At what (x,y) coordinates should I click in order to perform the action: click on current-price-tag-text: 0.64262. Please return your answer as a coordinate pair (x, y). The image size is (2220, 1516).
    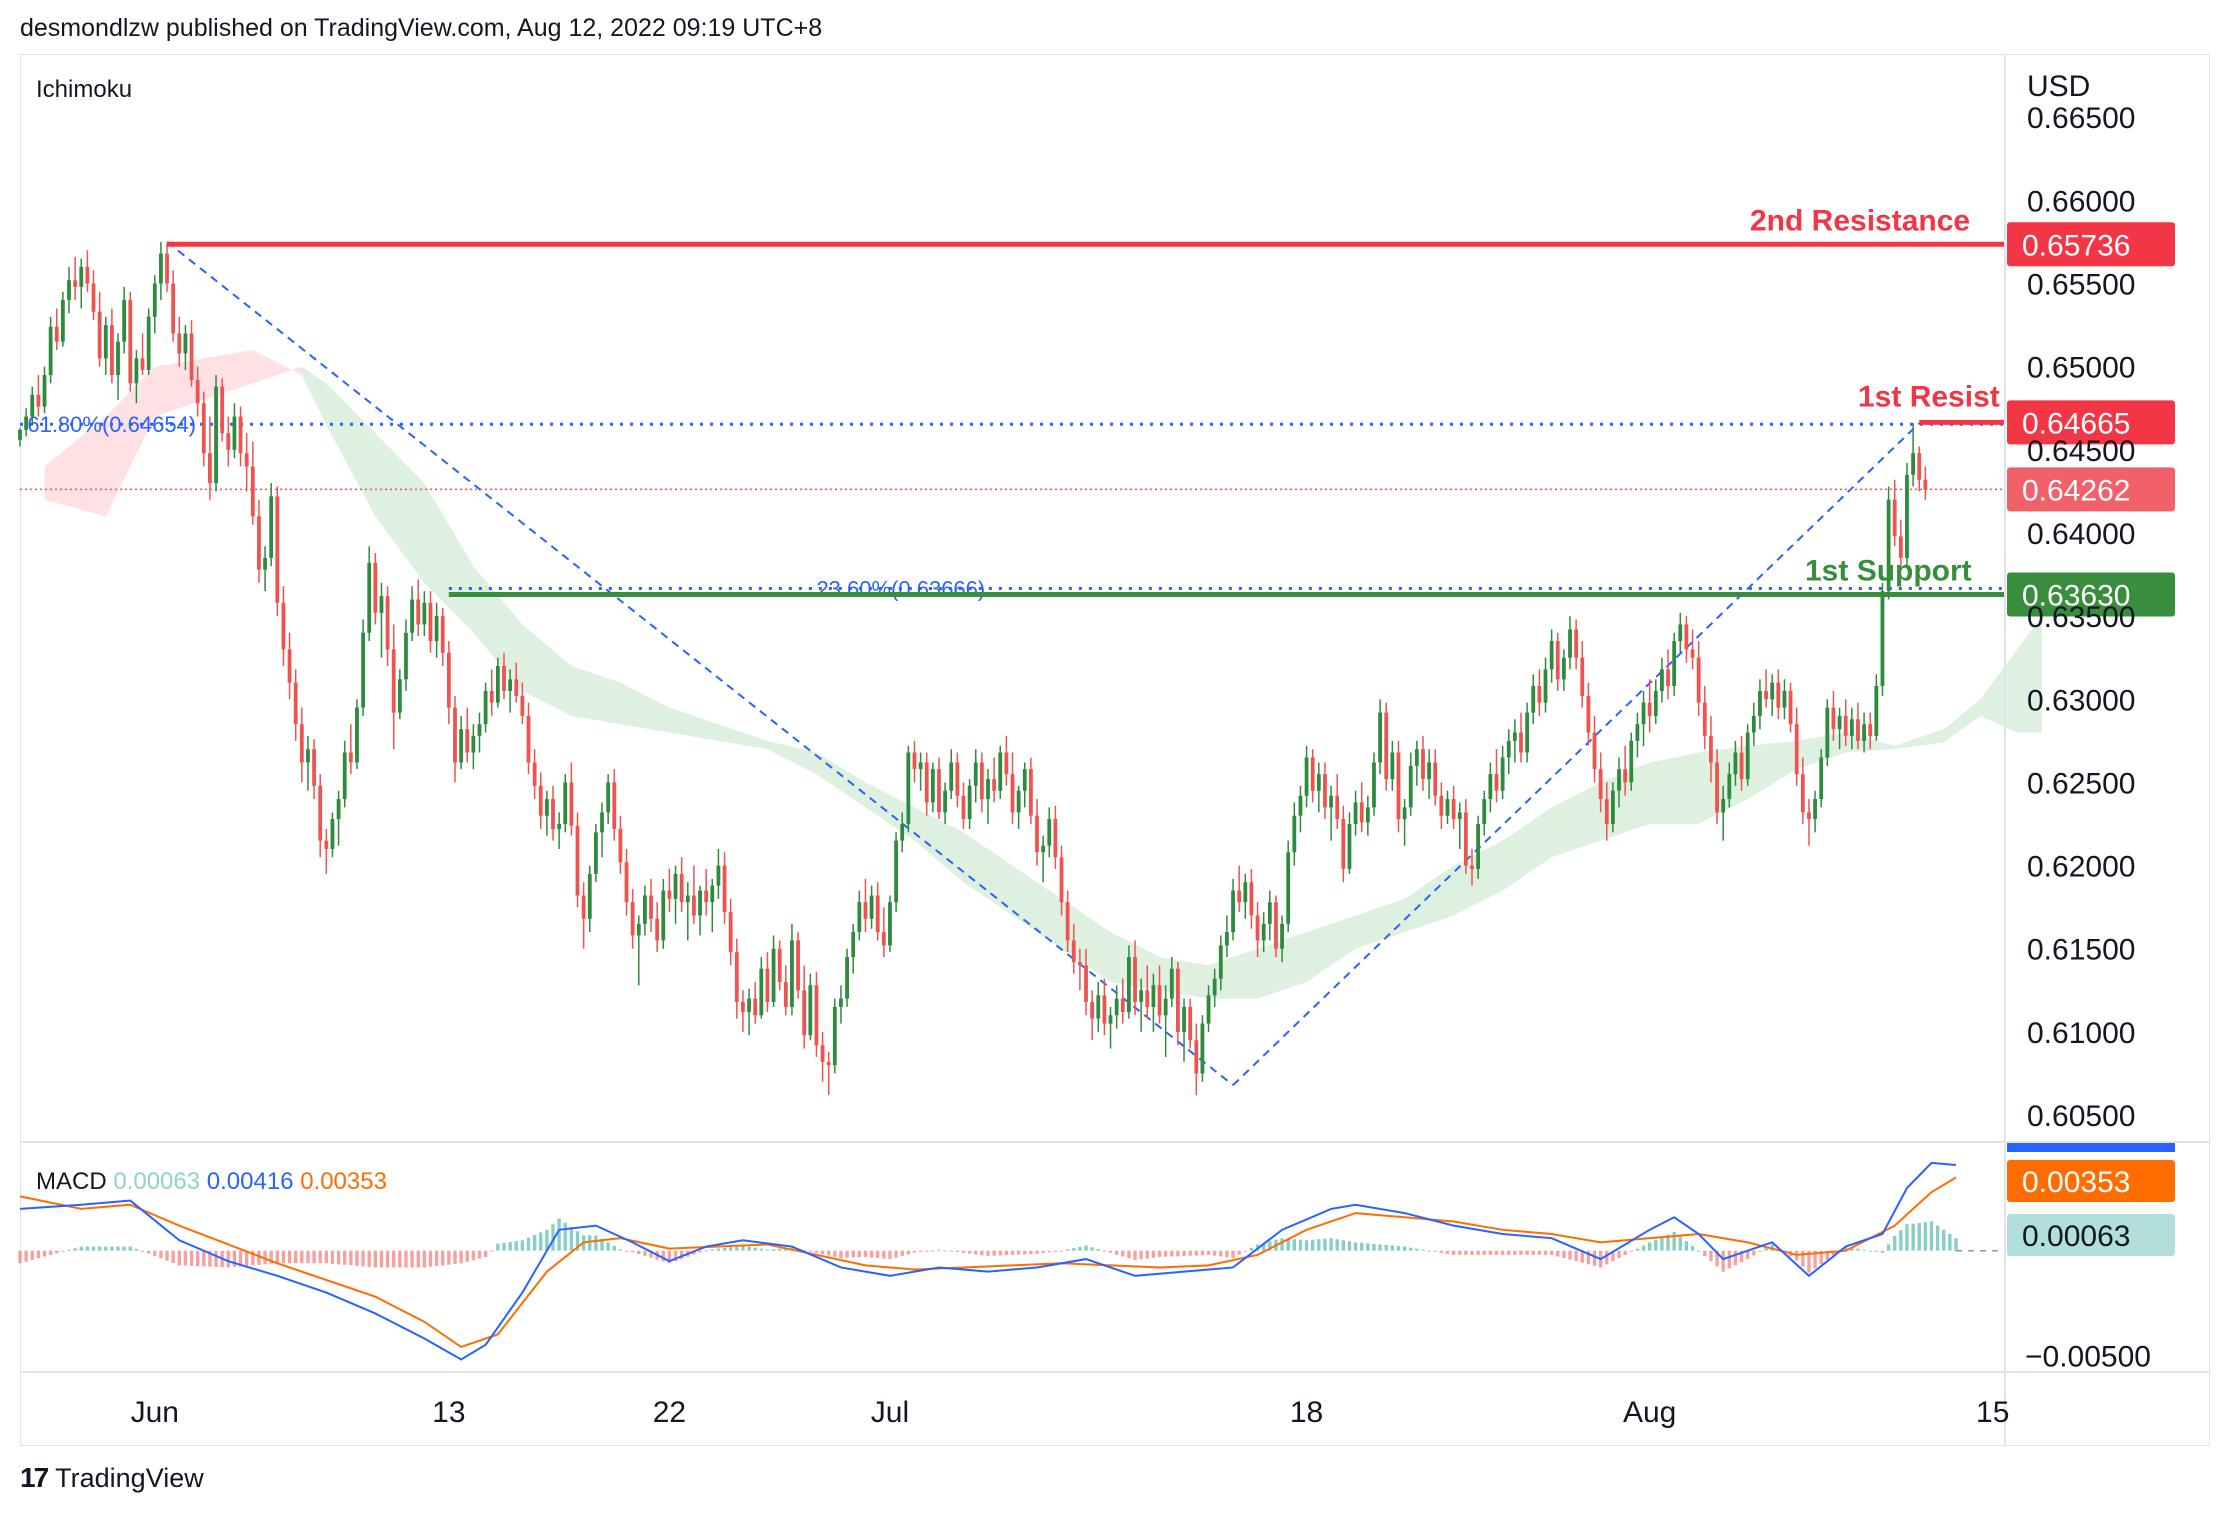
    Looking at the image, I should click on (2076, 490).